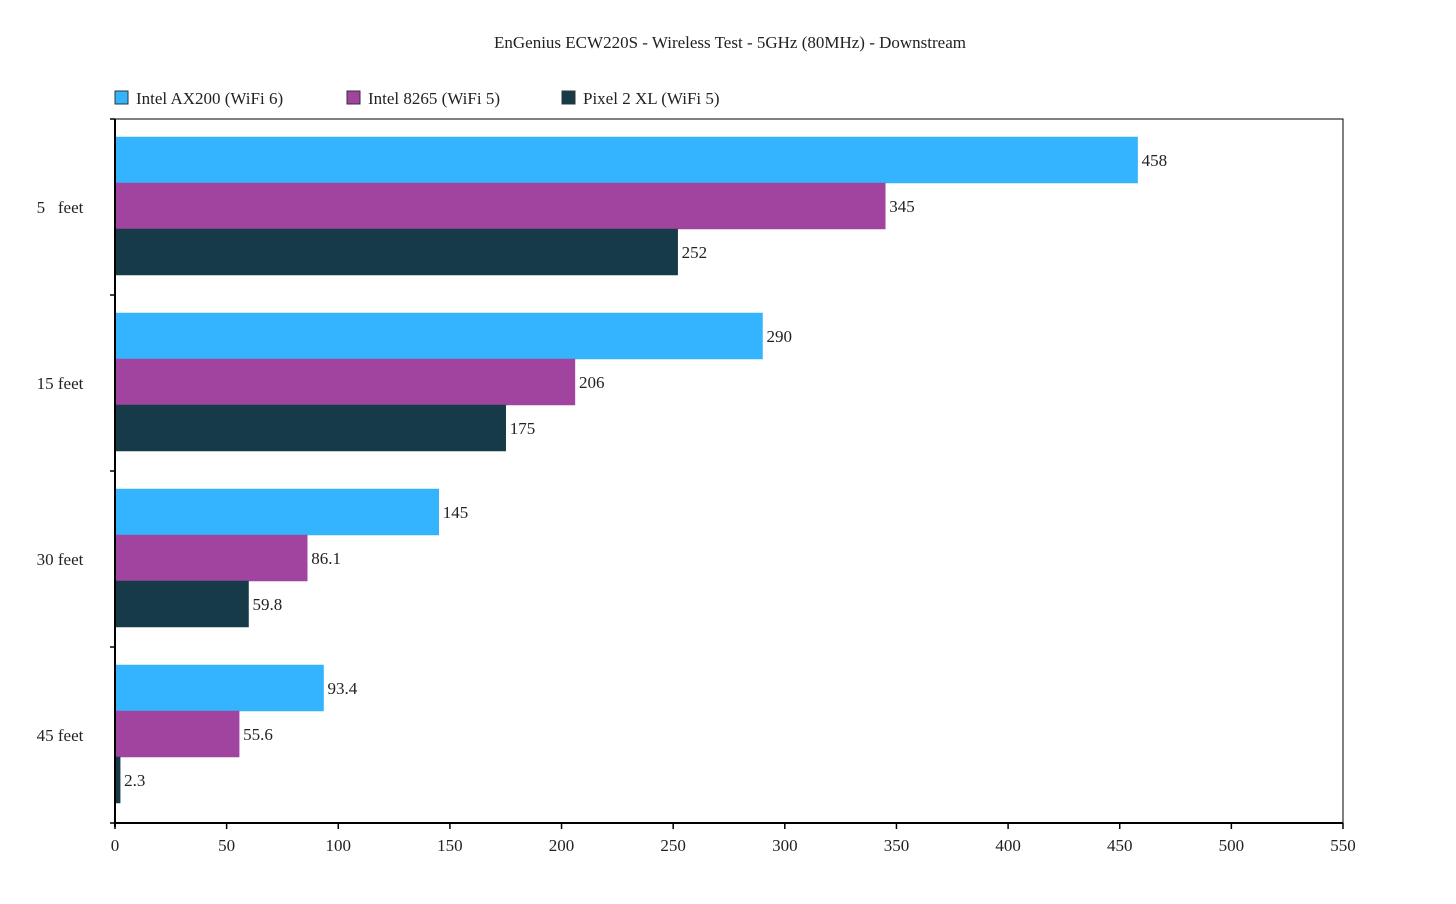  What do you see at coordinates (209, 98) in the screenshot?
I see `legend-label: Intel AX200 (WiFi 6)` at bounding box center [209, 98].